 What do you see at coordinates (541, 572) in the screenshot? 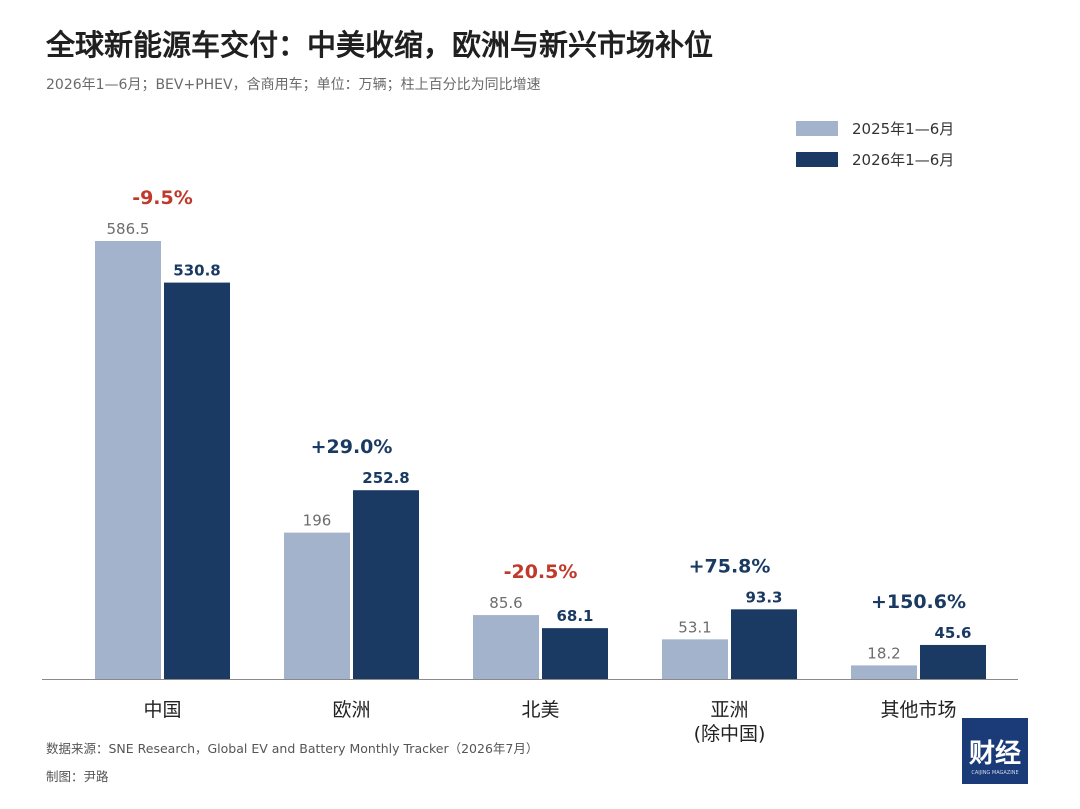
I see `growth-label-2: -20.5%` at bounding box center [541, 572].